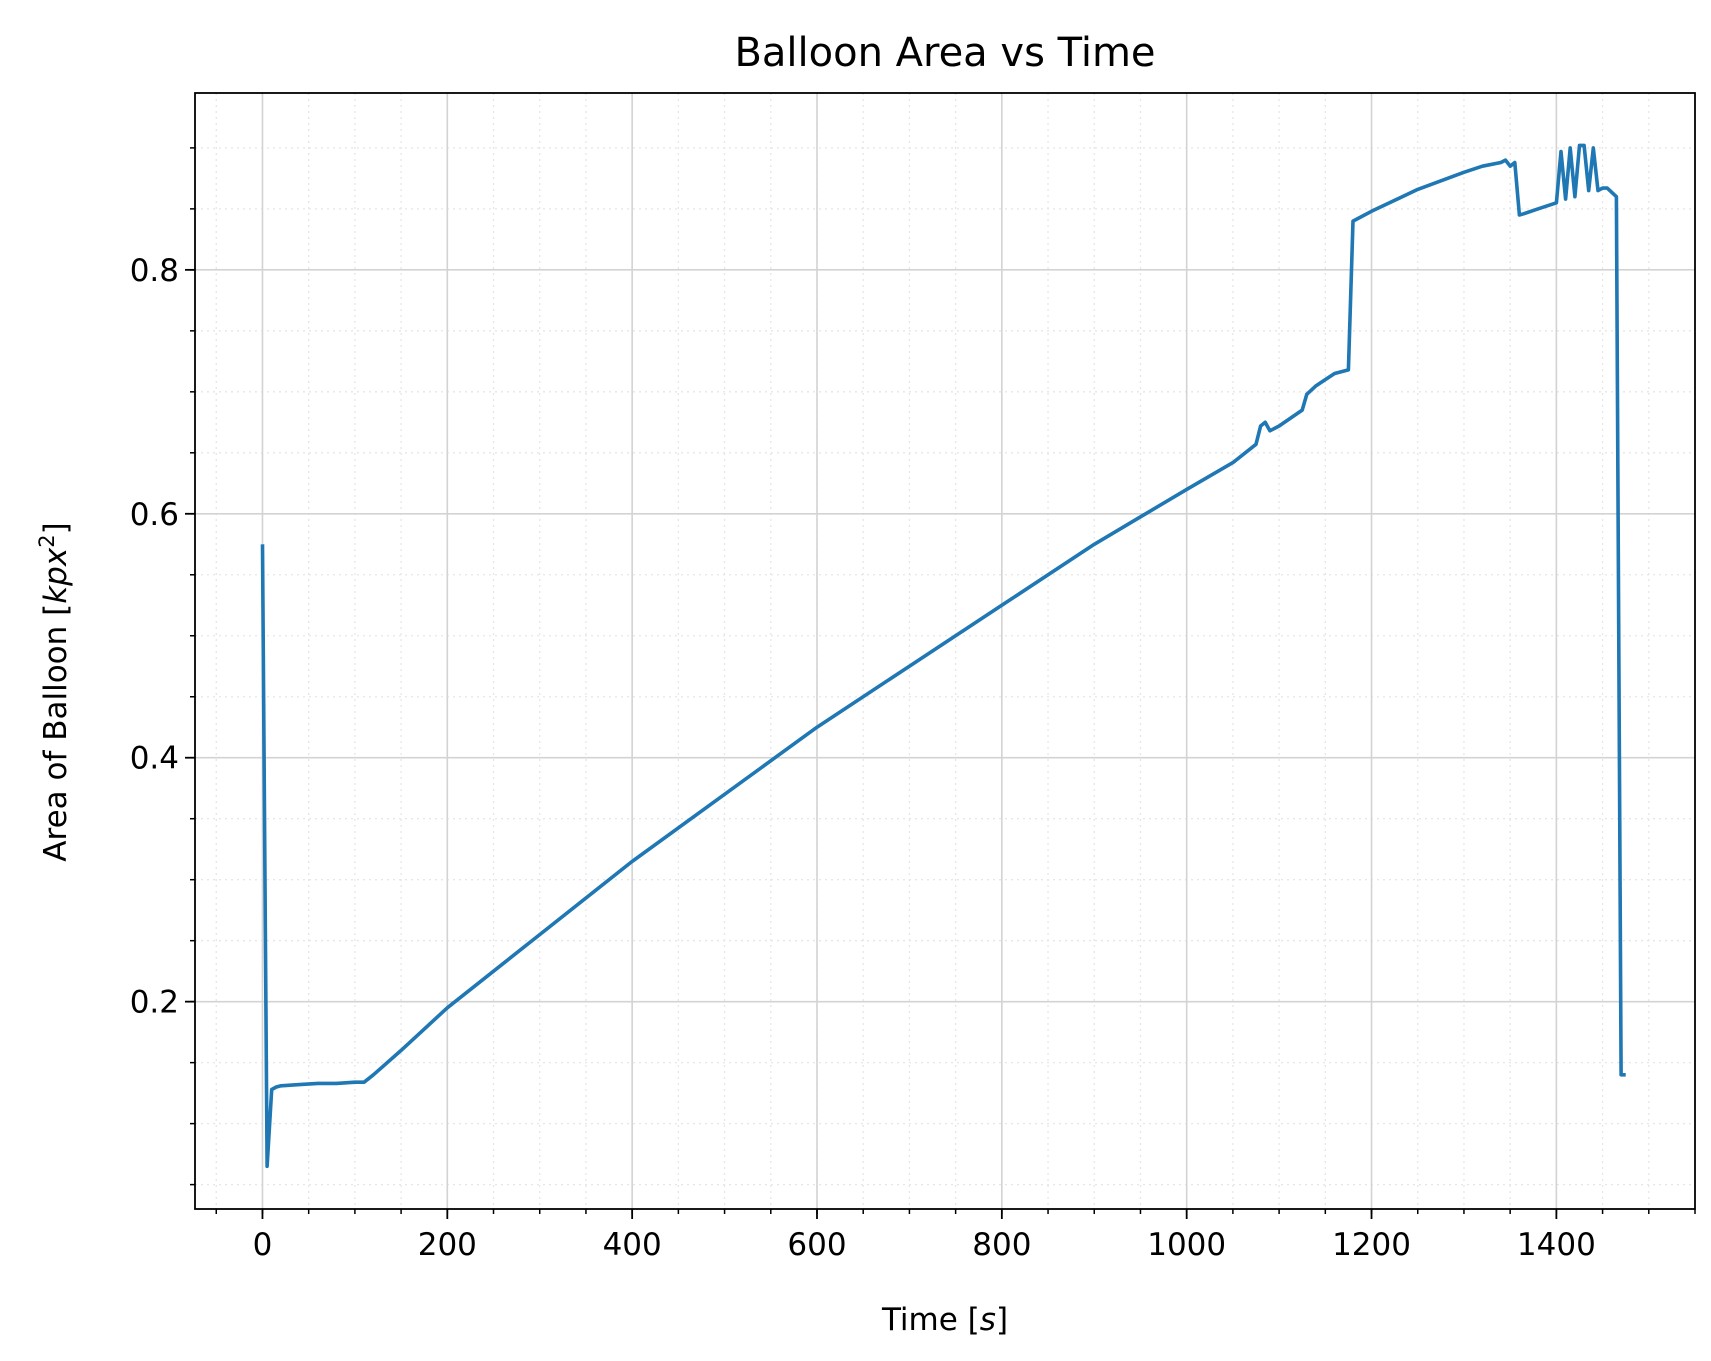  I want to click on x-tick-label: 1000, so click(1186, 1245).